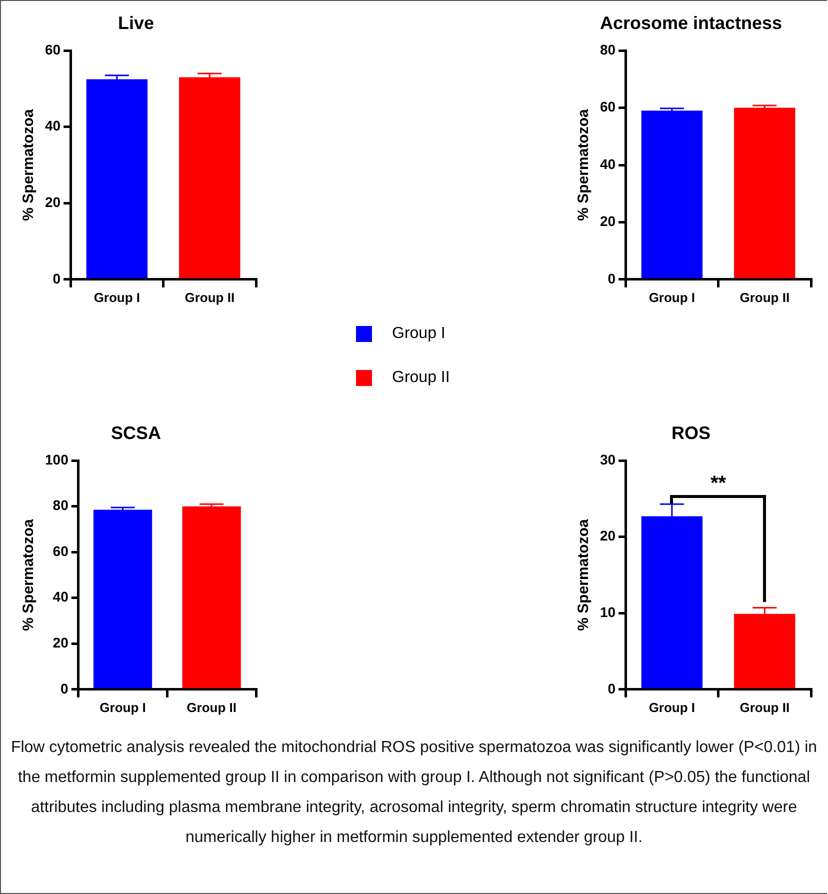  Describe the element at coordinates (414, 793) in the screenshot. I see `text: Flow cytometric analysis revealed the mitochondrial ROS positive spermatozoa was significantly lower (P<0.01) in the metformin supplemented group II in comparison with group I. Although not significant (P>0.05) the functional attributes including plasma membrane integrity, acrosomal integrity, sperm chromatin structure integrity were numerically higher in metformin supplemented extender group II.` at that location.